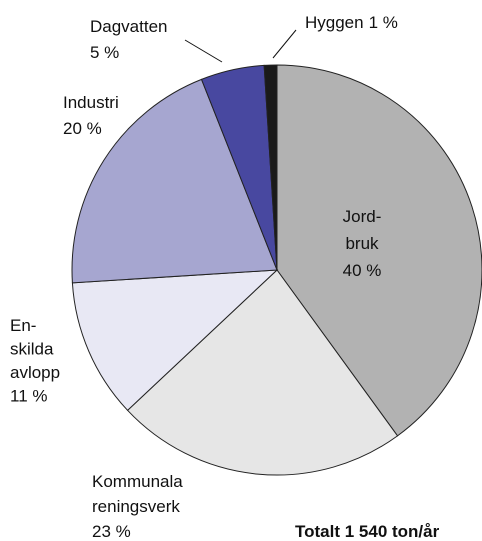  I want to click on total-annotation: Totalt 1 540 ton/år, so click(367, 531).